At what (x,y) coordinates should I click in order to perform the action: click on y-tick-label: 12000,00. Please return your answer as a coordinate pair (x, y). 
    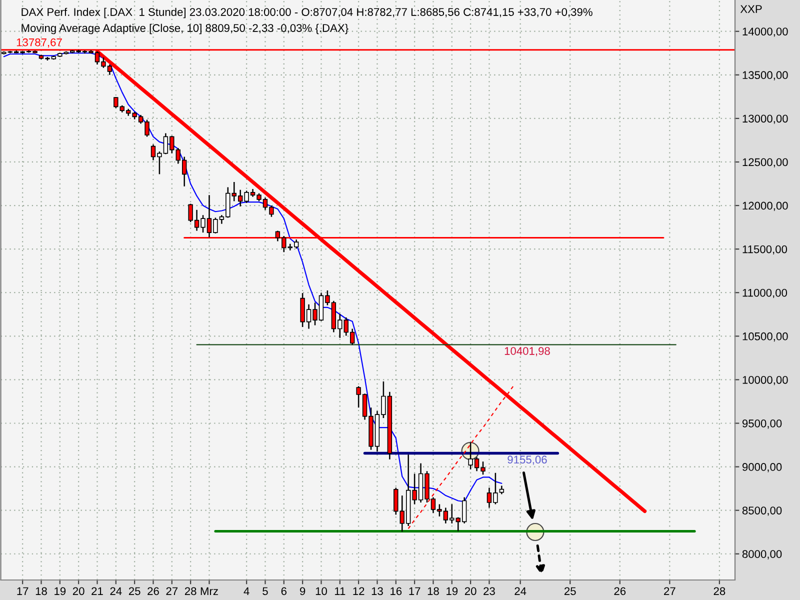
    Looking at the image, I should click on (765, 206).